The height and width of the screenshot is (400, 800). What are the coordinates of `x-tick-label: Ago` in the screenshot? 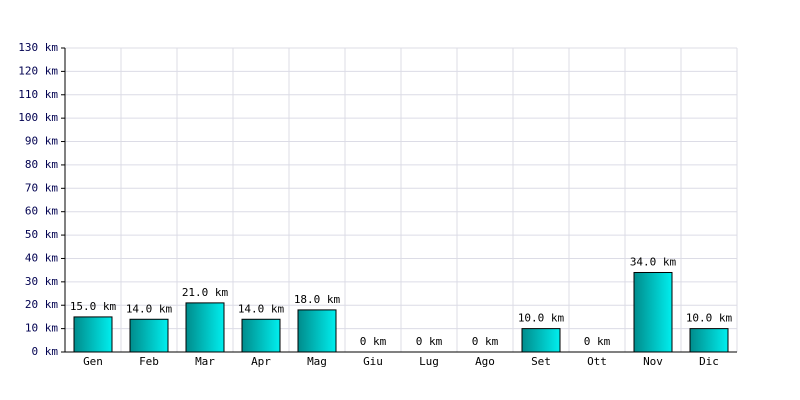 It's located at (485, 361).